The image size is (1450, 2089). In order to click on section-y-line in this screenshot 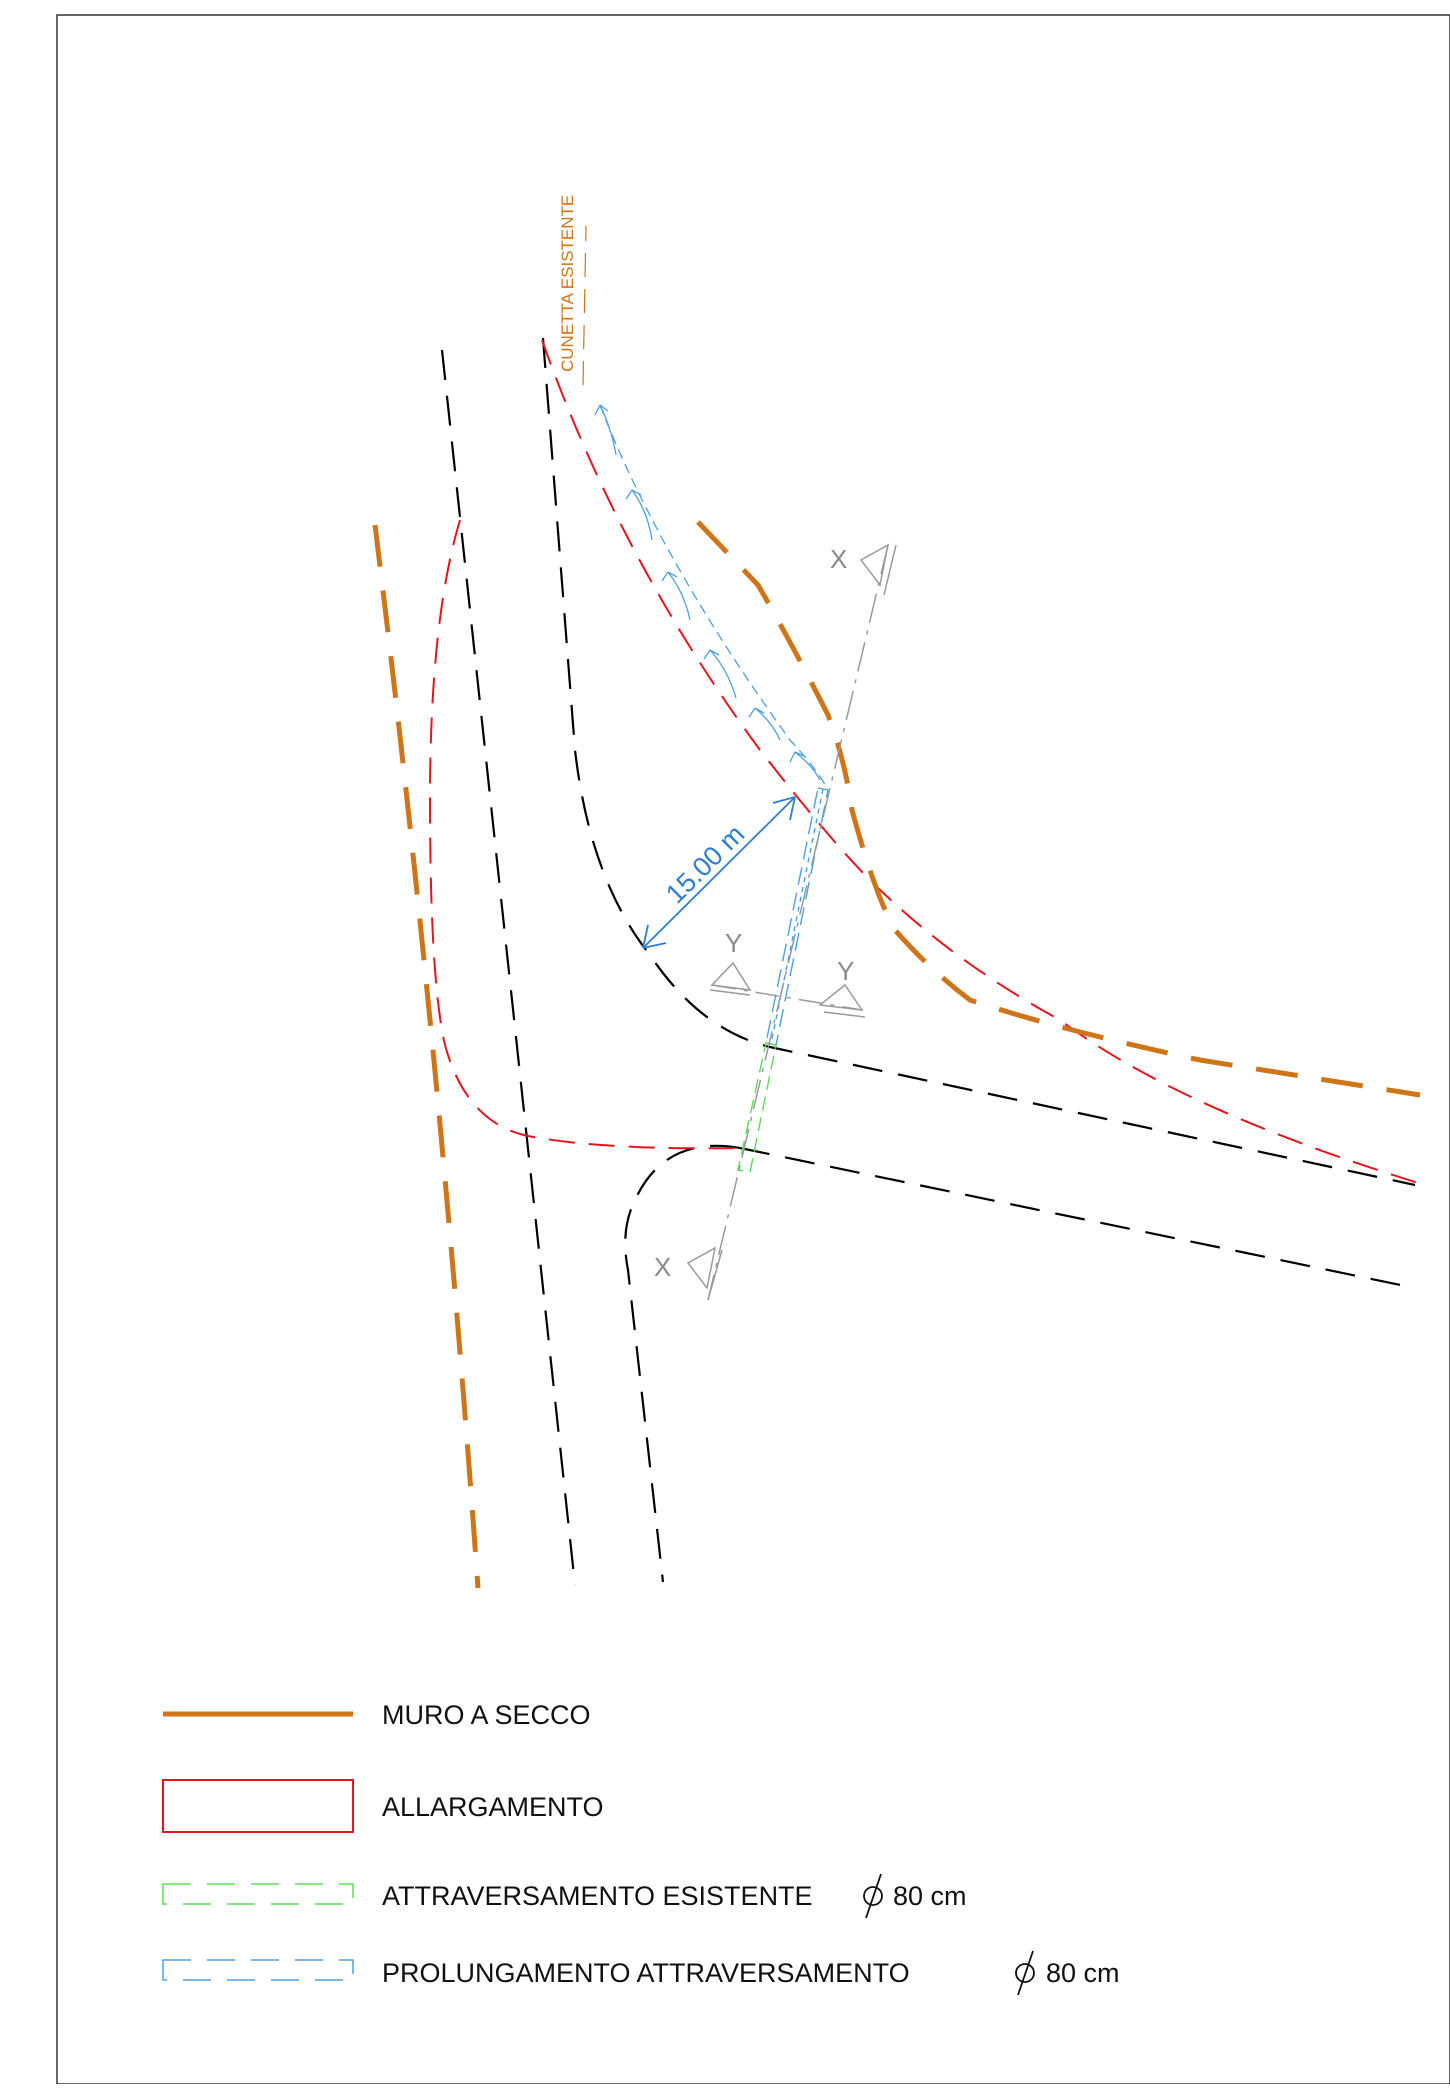, I will do `click(787, 997)`.